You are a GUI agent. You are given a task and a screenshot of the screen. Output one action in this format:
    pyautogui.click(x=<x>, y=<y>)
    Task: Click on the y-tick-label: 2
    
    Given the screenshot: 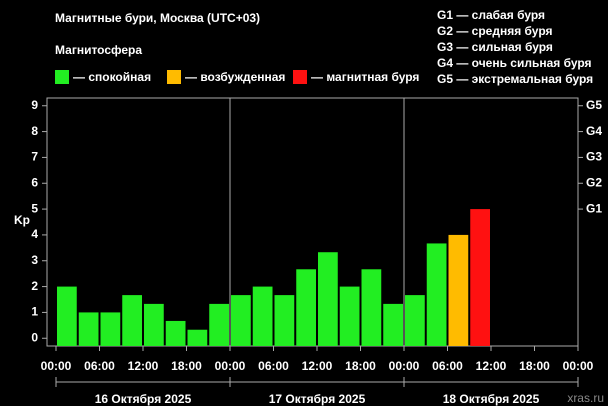 What is the action you would take?
    pyautogui.click(x=34, y=286)
    